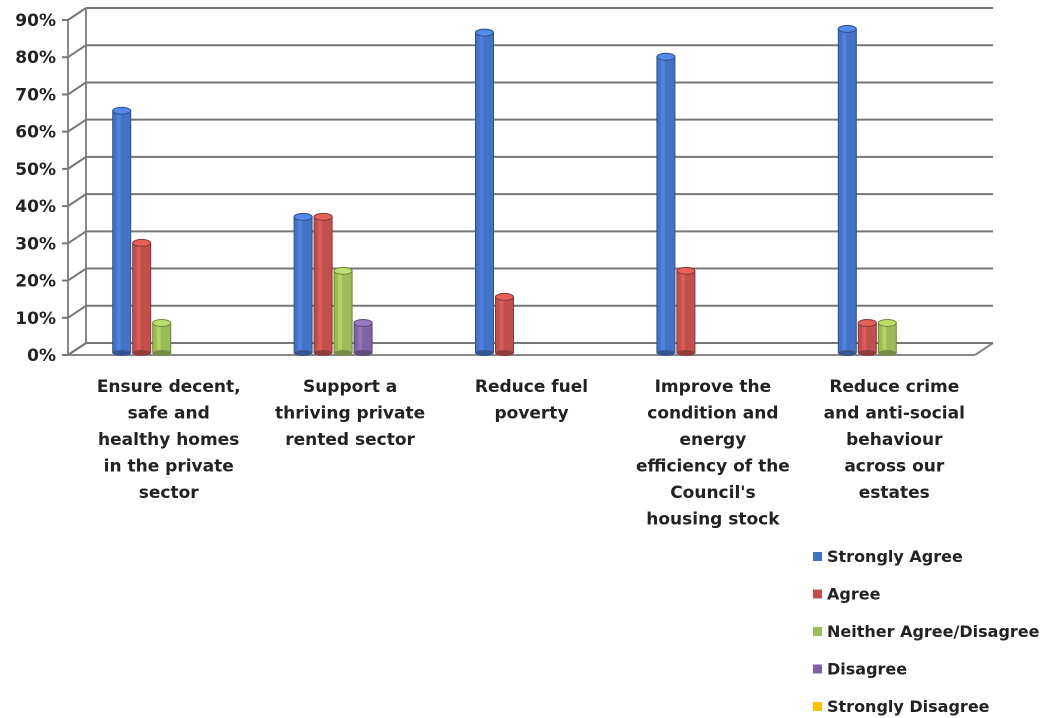 The height and width of the screenshot is (718, 1051). What do you see at coordinates (41, 356) in the screenshot?
I see `y-tick-label: 0%` at bounding box center [41, 356].